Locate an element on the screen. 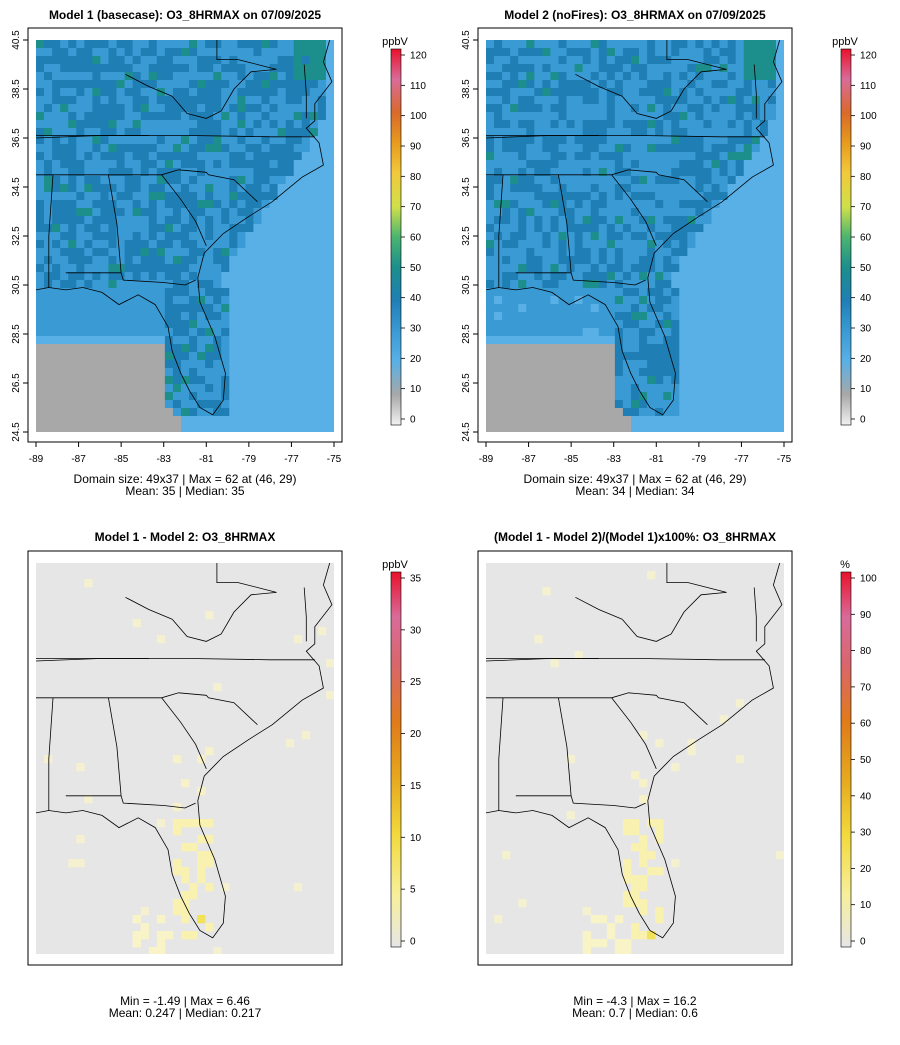 This screenshot has width=900, height=1045. colorbar-tick-label: 30 is located at coordinates (866, 329).